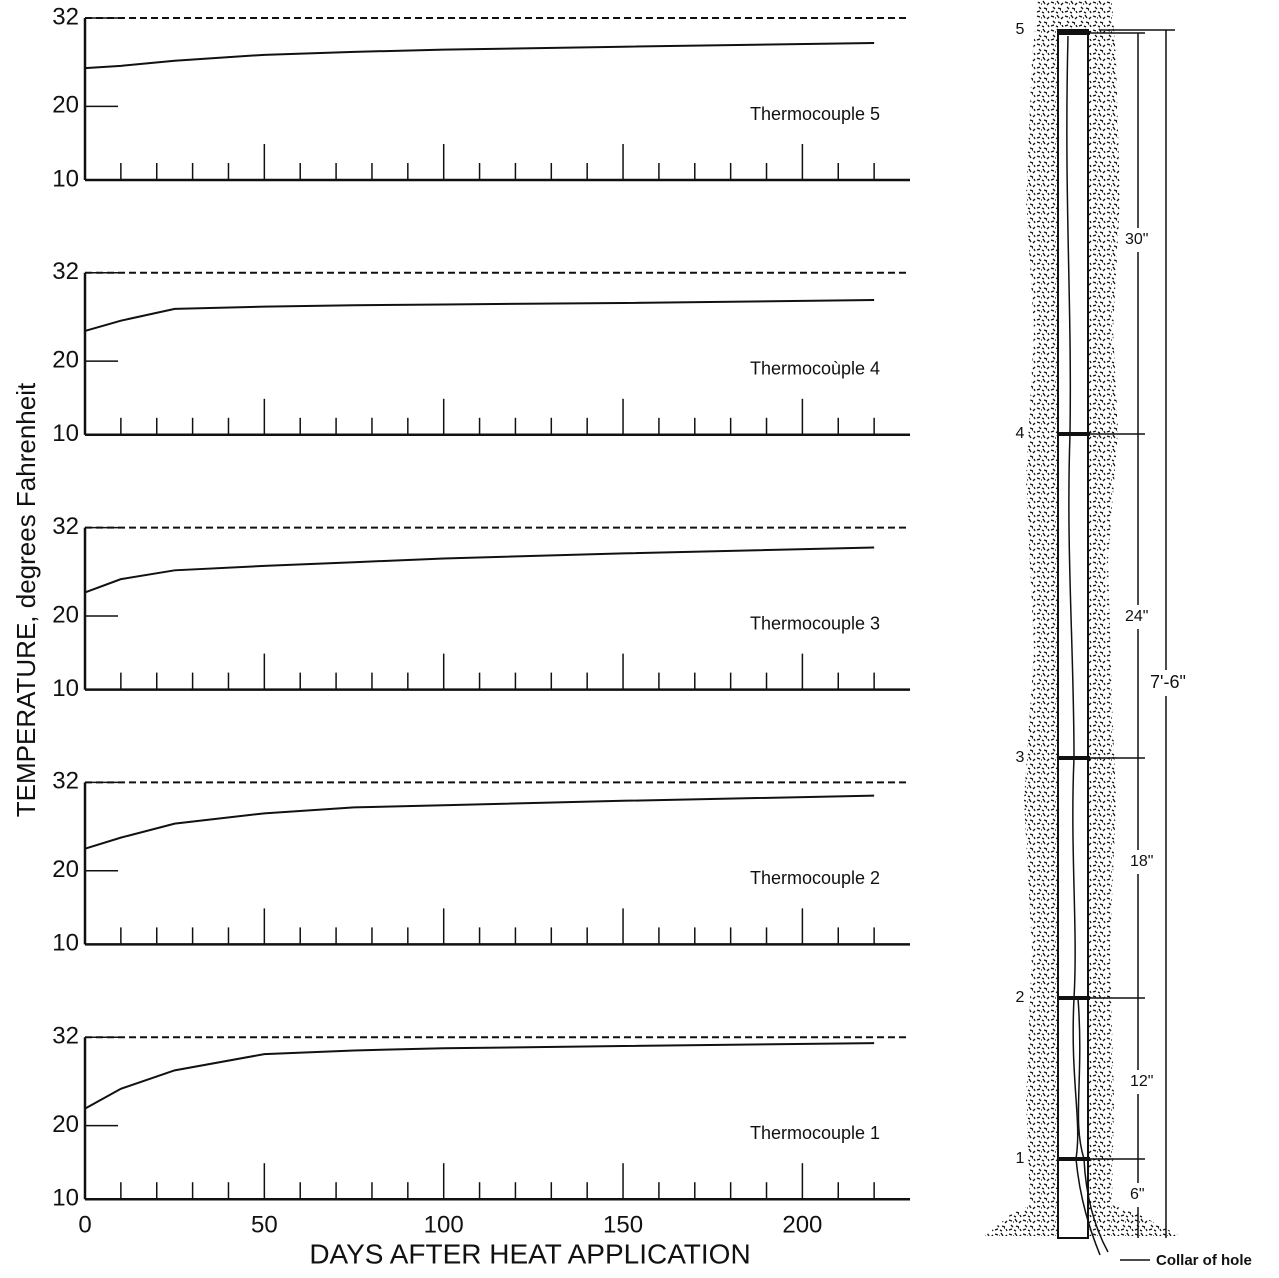 The width and height of the screenshot is (1279, 1278). I want to click on x-tick-label: 200, so click(802, 1225).